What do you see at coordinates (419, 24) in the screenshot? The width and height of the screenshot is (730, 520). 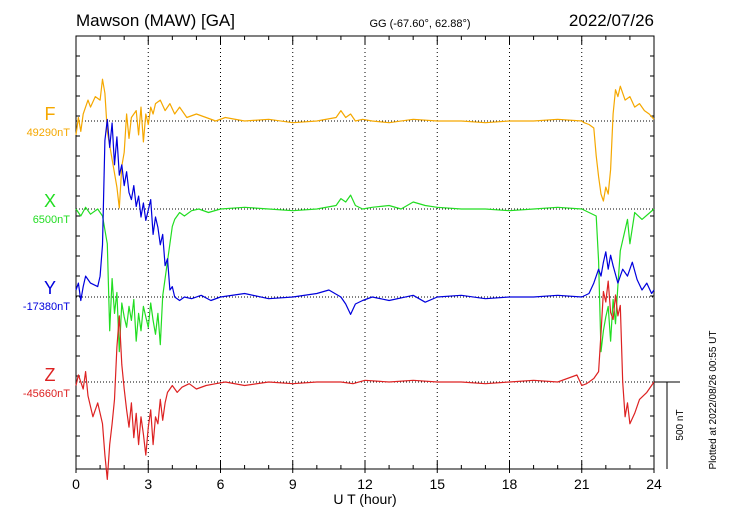 I see `station-coords: GG (-67.60°, 62.88°)` at bounding box center [419, 24].